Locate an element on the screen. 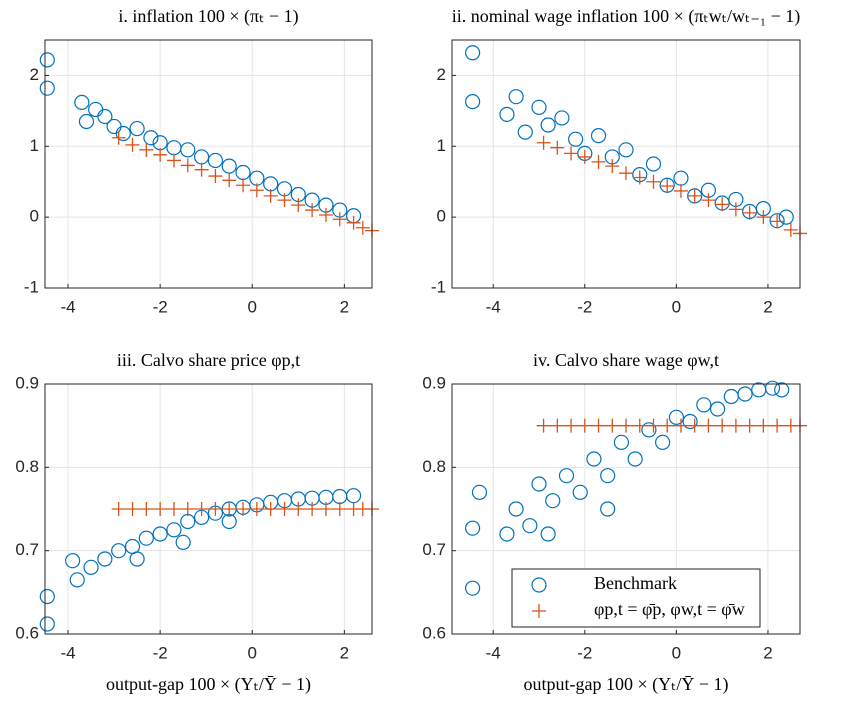 The image size is (845, 702). plot-area is located at coordinates (208, 164).